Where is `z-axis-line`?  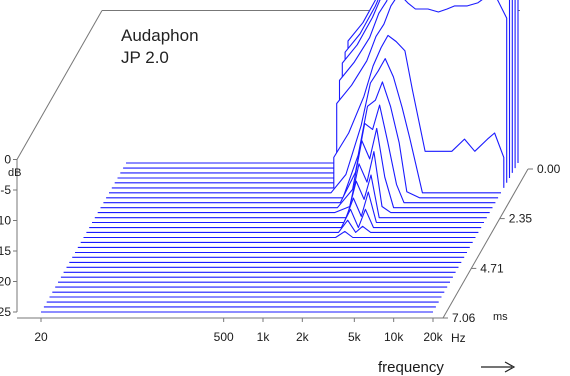
z-axis-line is located at coordinates (485, 243).